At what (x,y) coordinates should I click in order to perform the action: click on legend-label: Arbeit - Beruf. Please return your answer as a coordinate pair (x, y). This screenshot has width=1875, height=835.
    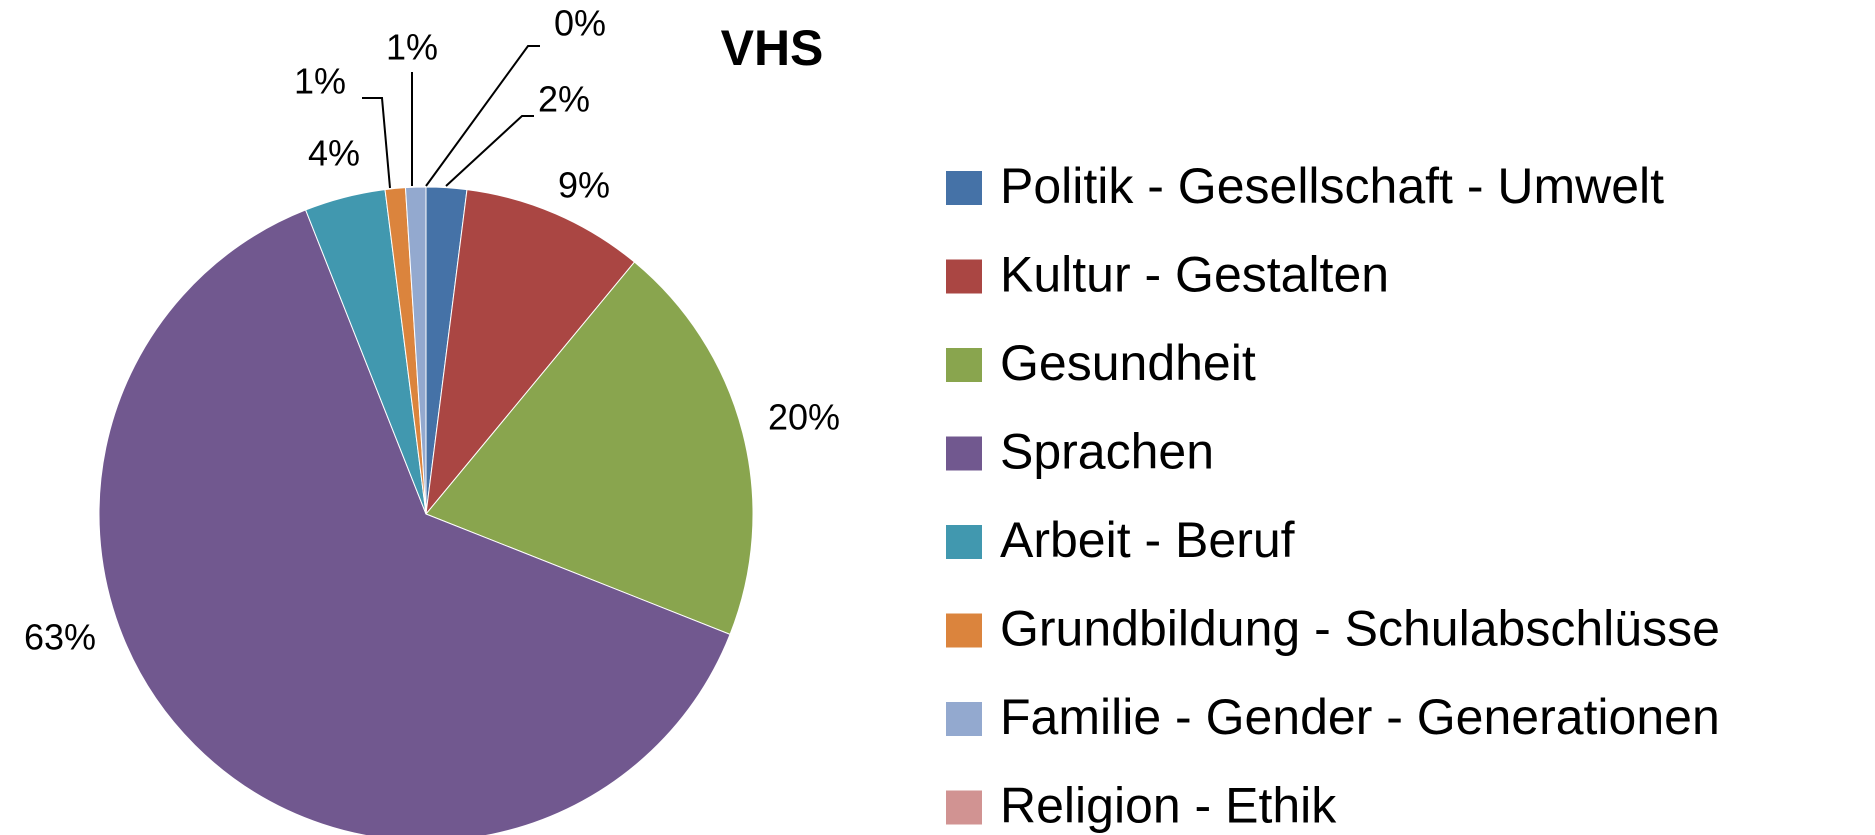
    Looking at the image, I should click on (1147, 540).